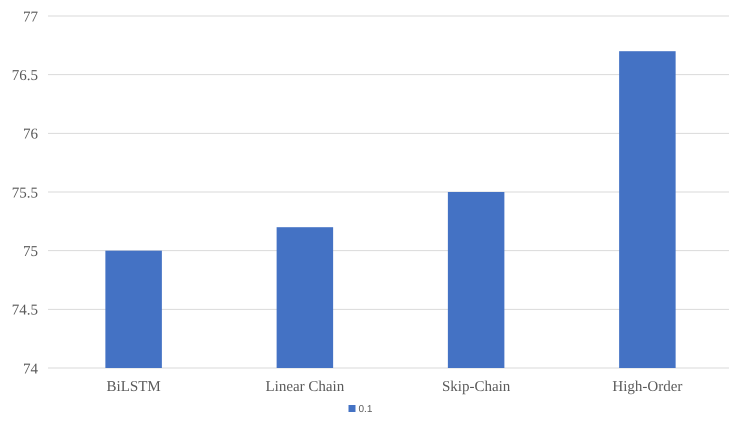  What do you see at coordinates (30, 369) in the screenshot?
I see `y-tick-label: 74` at bounding box center [30, 369].